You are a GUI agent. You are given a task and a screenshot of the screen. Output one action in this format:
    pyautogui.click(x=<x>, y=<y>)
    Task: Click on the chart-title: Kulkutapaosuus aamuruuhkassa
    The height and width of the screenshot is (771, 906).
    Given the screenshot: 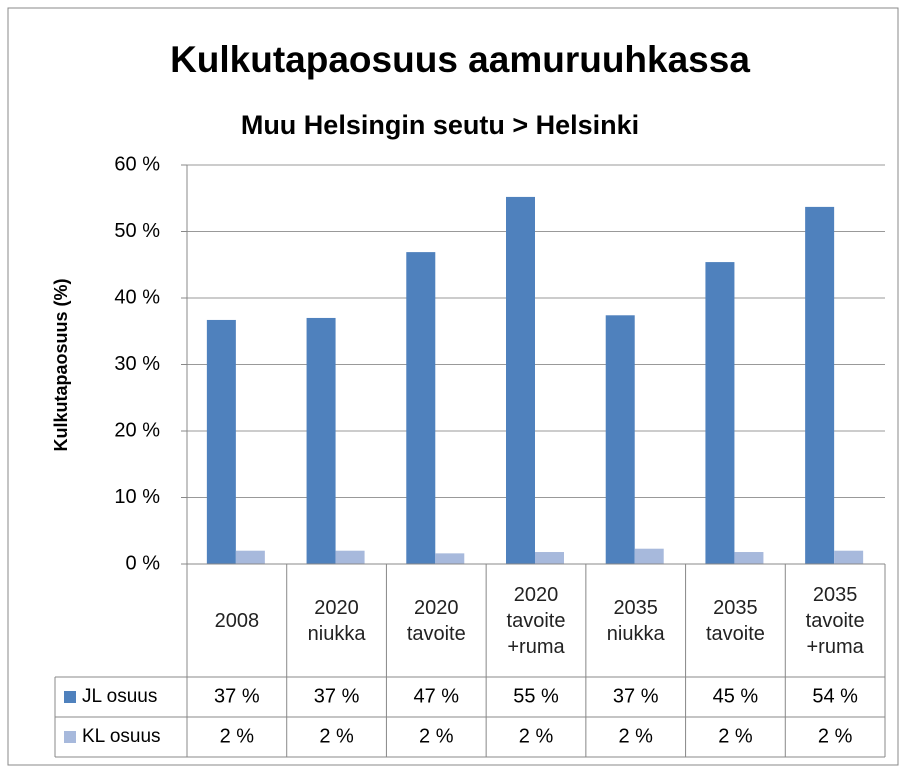 What is the action you would take?
    pyautogui.click(x=460, y=59)
    